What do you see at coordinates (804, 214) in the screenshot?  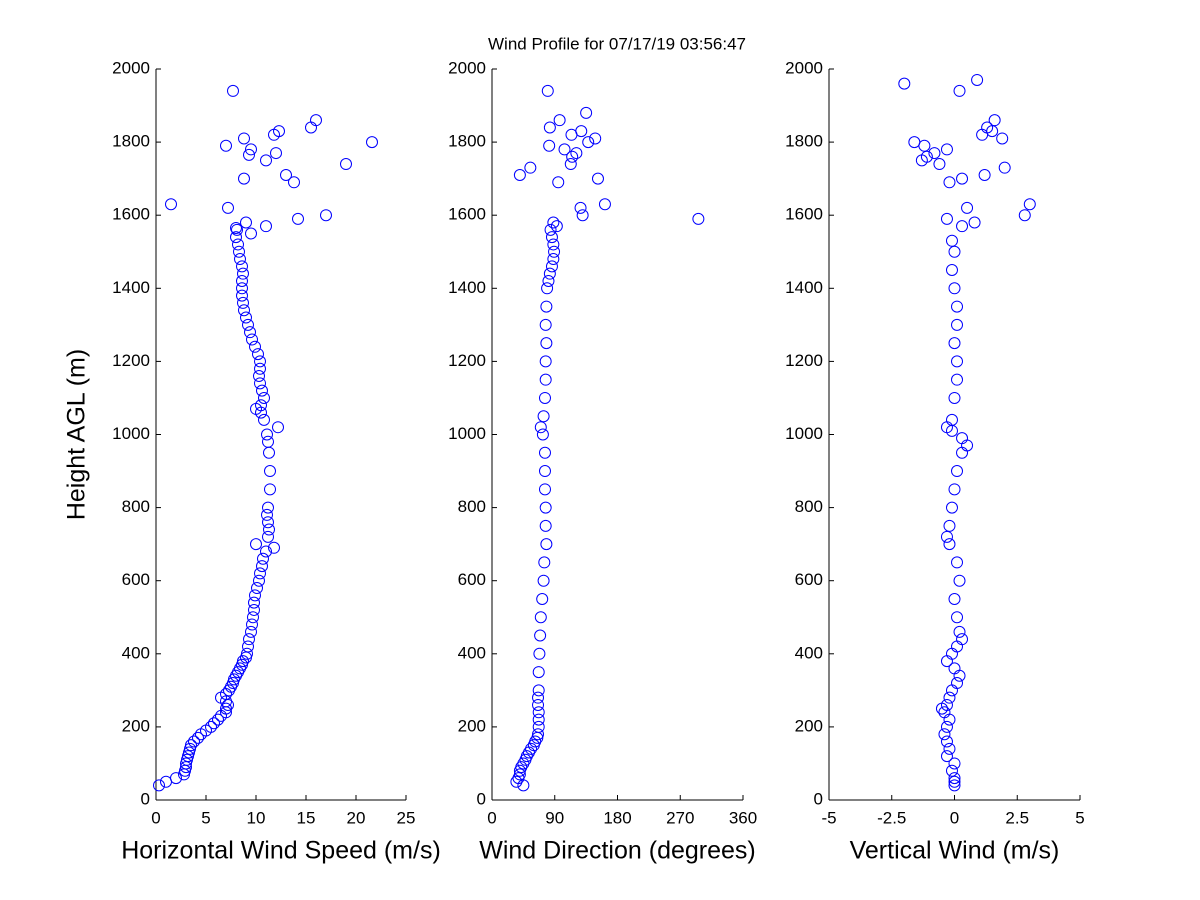 I see `y-tick-label: 1600` at bounding box center [804, 214].